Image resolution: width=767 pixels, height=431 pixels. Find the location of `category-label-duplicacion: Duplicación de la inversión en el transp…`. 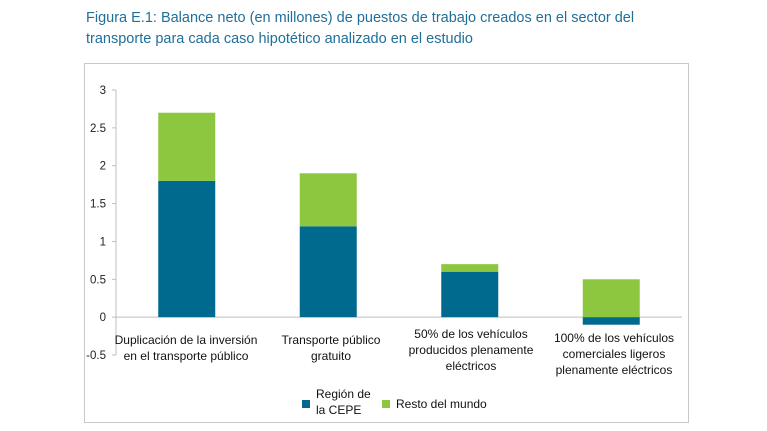

category-label-duplicacion: Duplicación de la inversión en el transp… is located at coordinates (186, 348).